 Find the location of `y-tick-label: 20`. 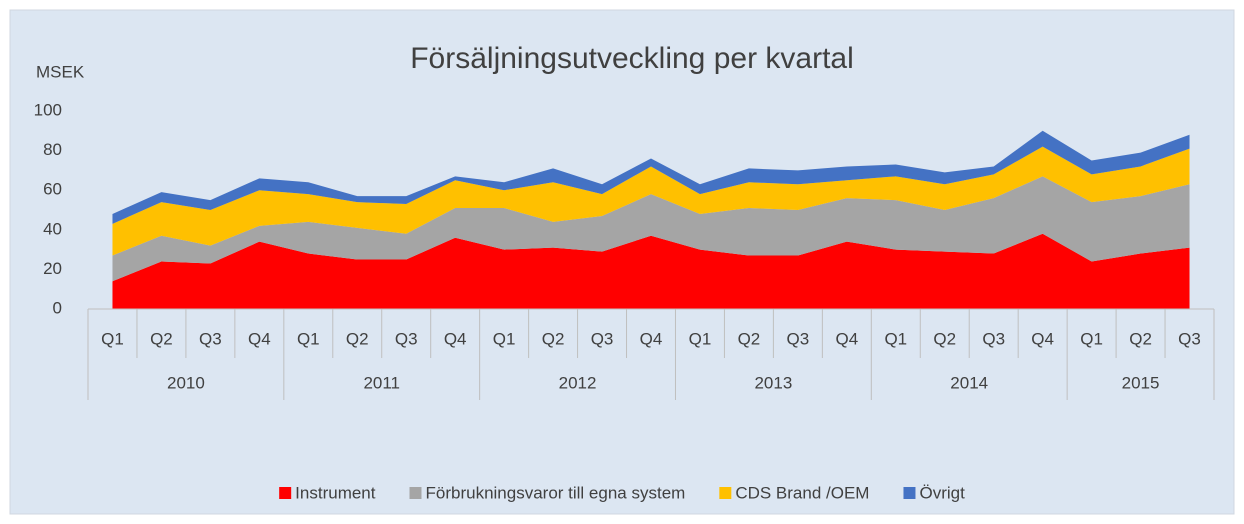

y-tick-label: 20 is located at coordinates (52, 268).